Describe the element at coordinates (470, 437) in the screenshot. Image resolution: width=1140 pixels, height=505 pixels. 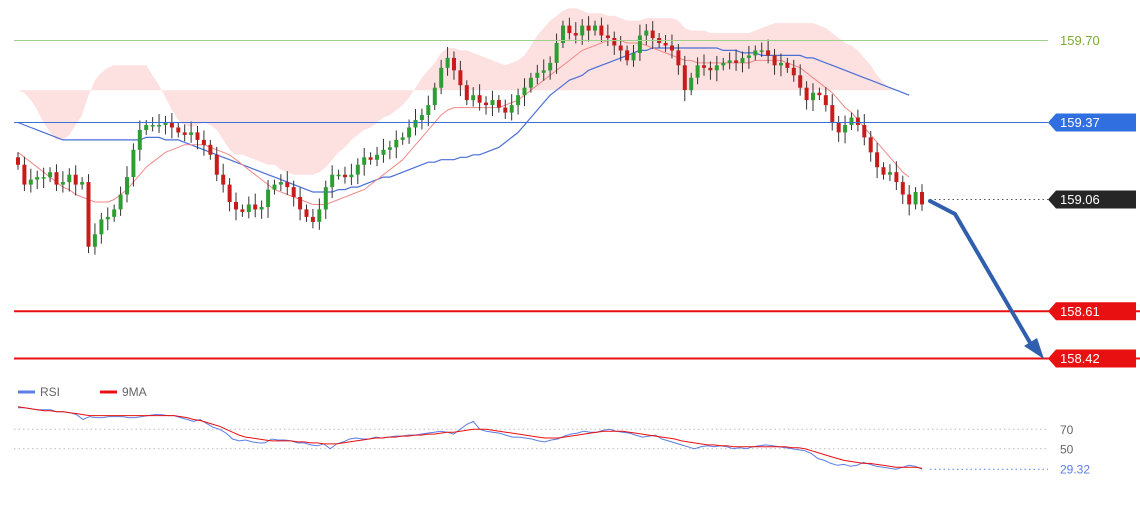
I see `rsi-series-9ma` at that location.